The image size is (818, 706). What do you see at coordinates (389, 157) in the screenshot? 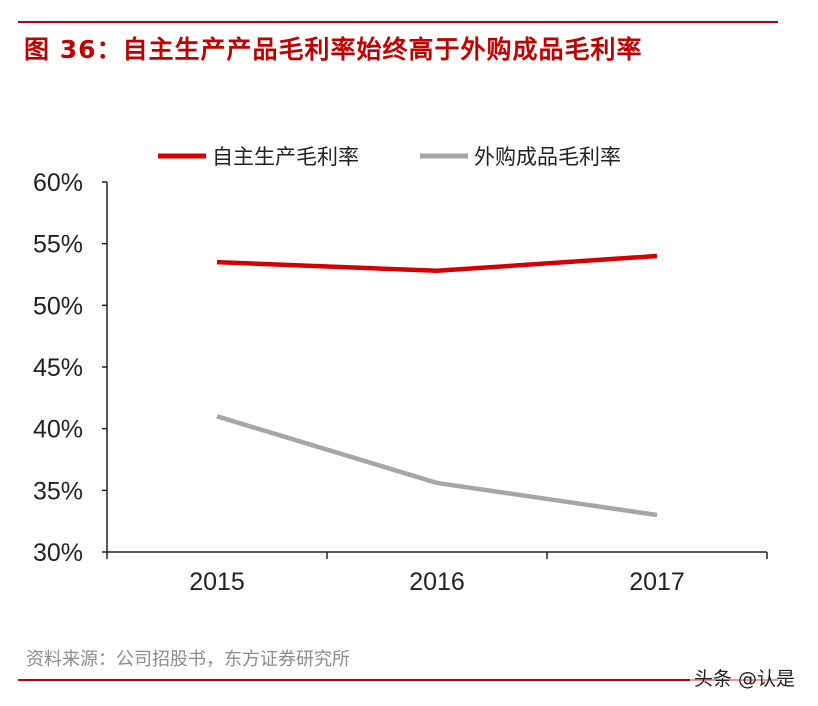
I see `legend: 自主生产毛利率 外购成品毛利率` at bounding box center [389, 157].